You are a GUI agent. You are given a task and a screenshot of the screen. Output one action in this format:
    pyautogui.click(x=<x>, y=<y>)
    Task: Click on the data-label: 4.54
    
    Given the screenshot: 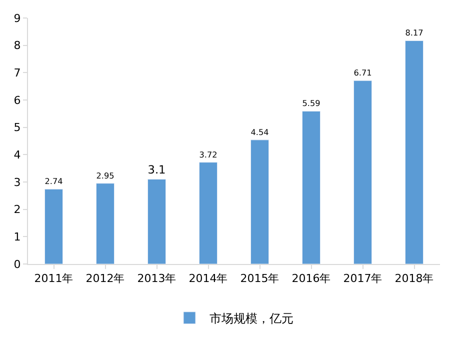 What is the action you would take?
    pyautogui.click(x=259, y=131)
    